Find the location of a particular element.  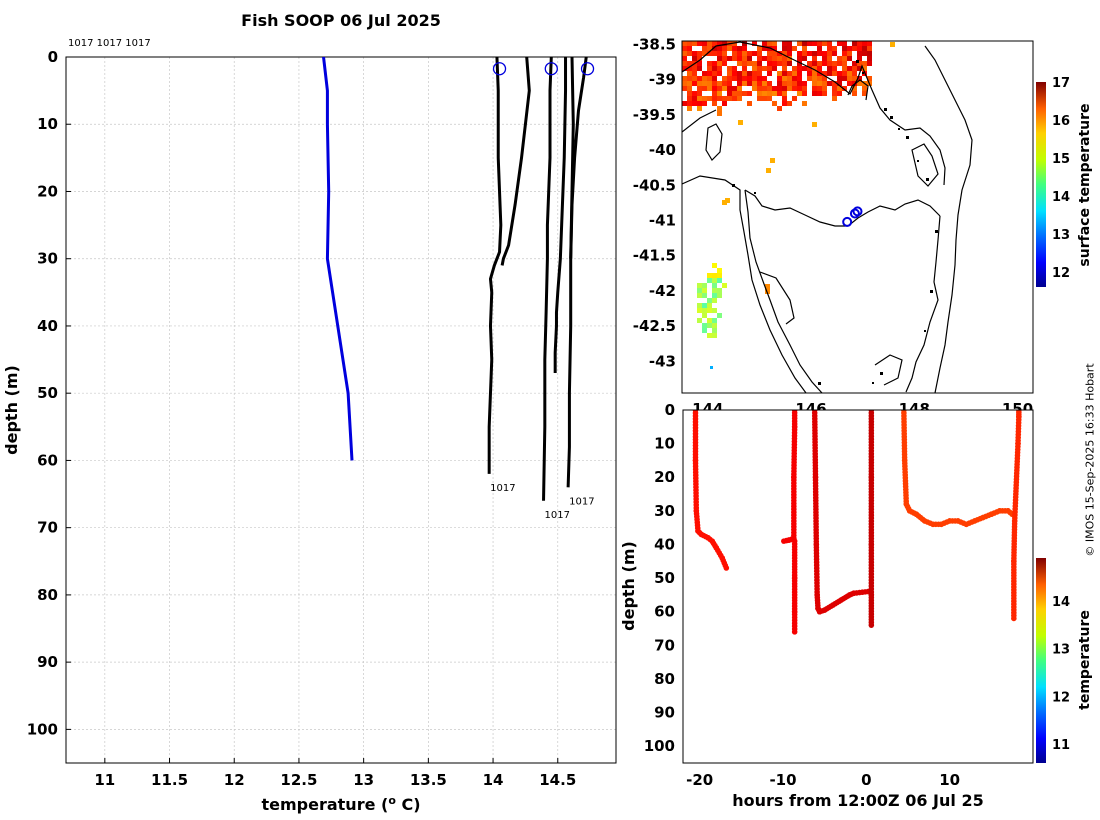

map-colorbar is located at coordinates (1041, 184).